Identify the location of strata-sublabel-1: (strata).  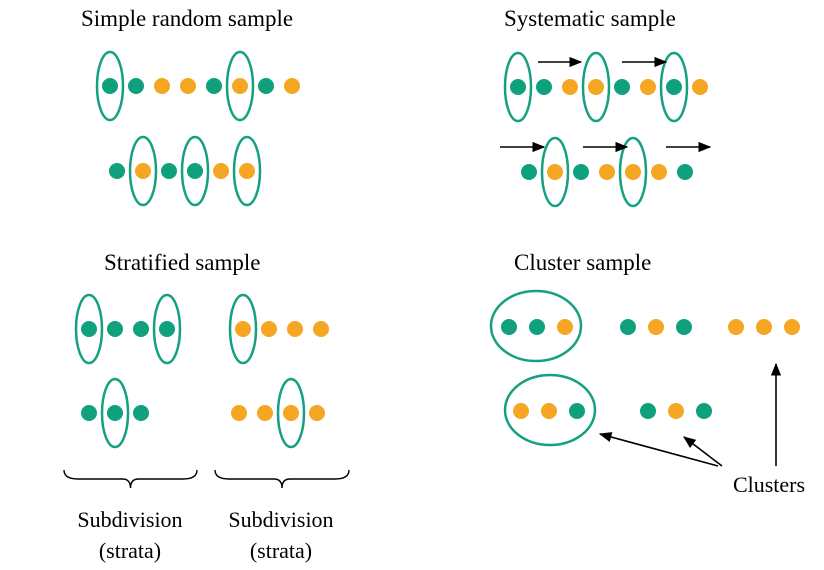
(130, 550).